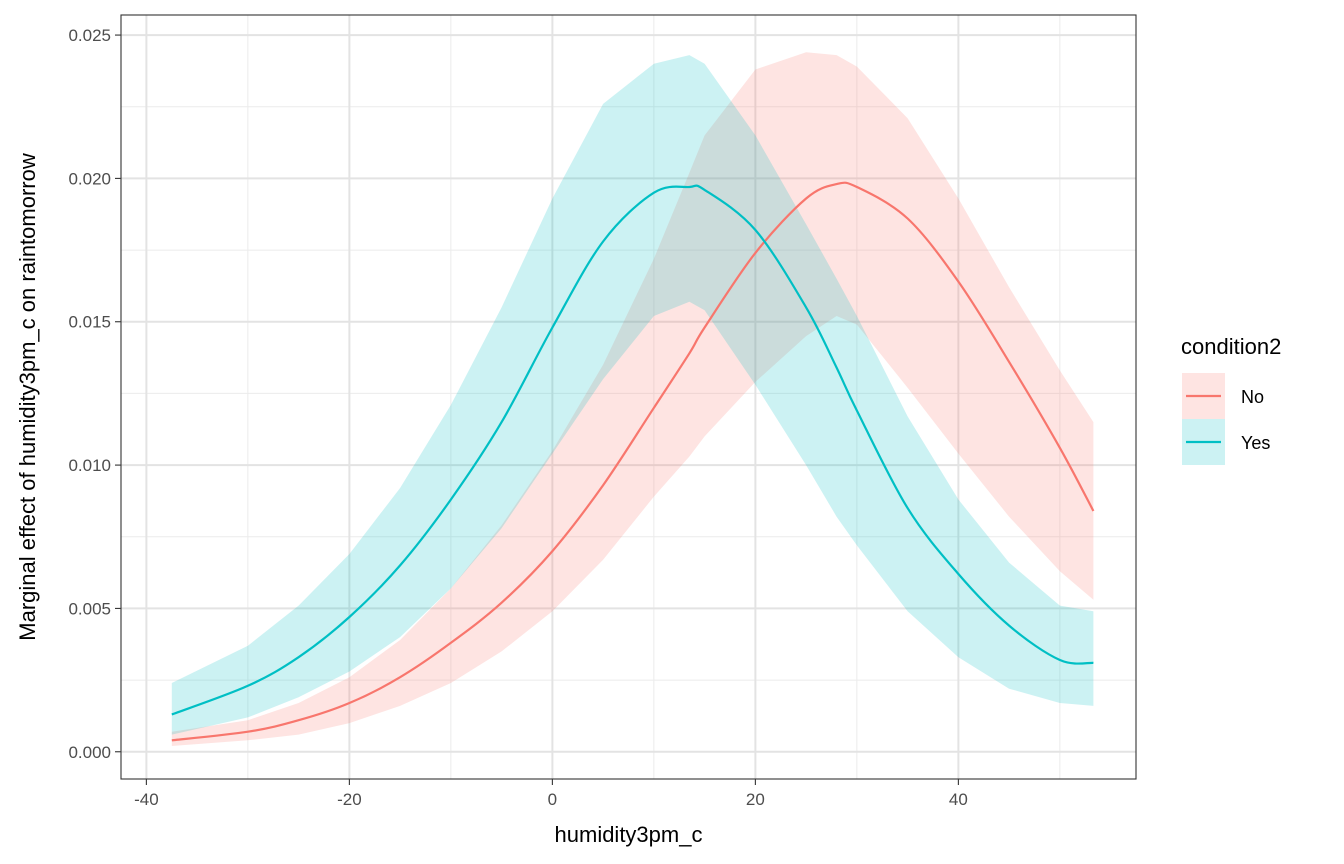 The image size is (1344, 864). What do you see at coordinates (1223, 396) in the screenshot?
I see `legend-item-no: No` at bounding box center [1223, 396].